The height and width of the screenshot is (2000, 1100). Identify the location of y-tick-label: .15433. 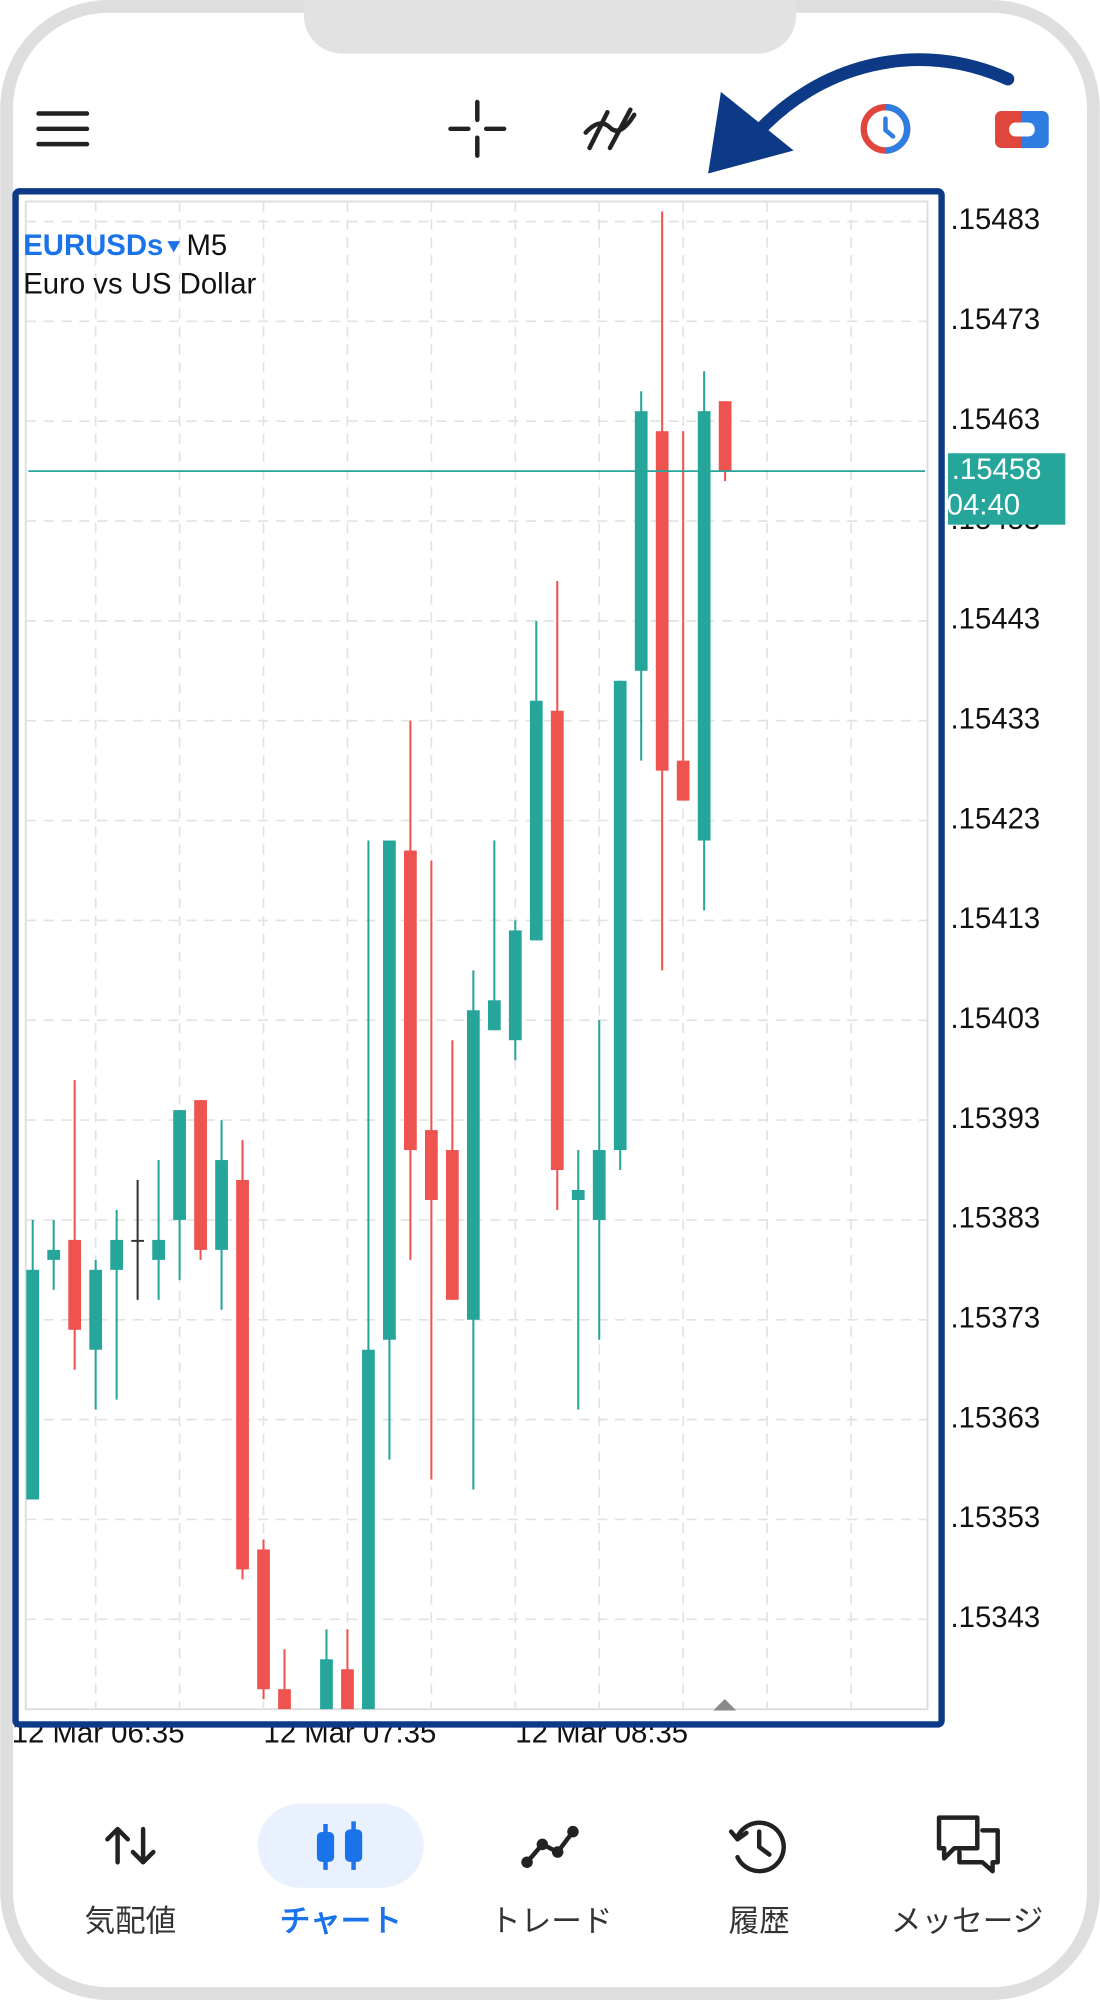
(996, 718).